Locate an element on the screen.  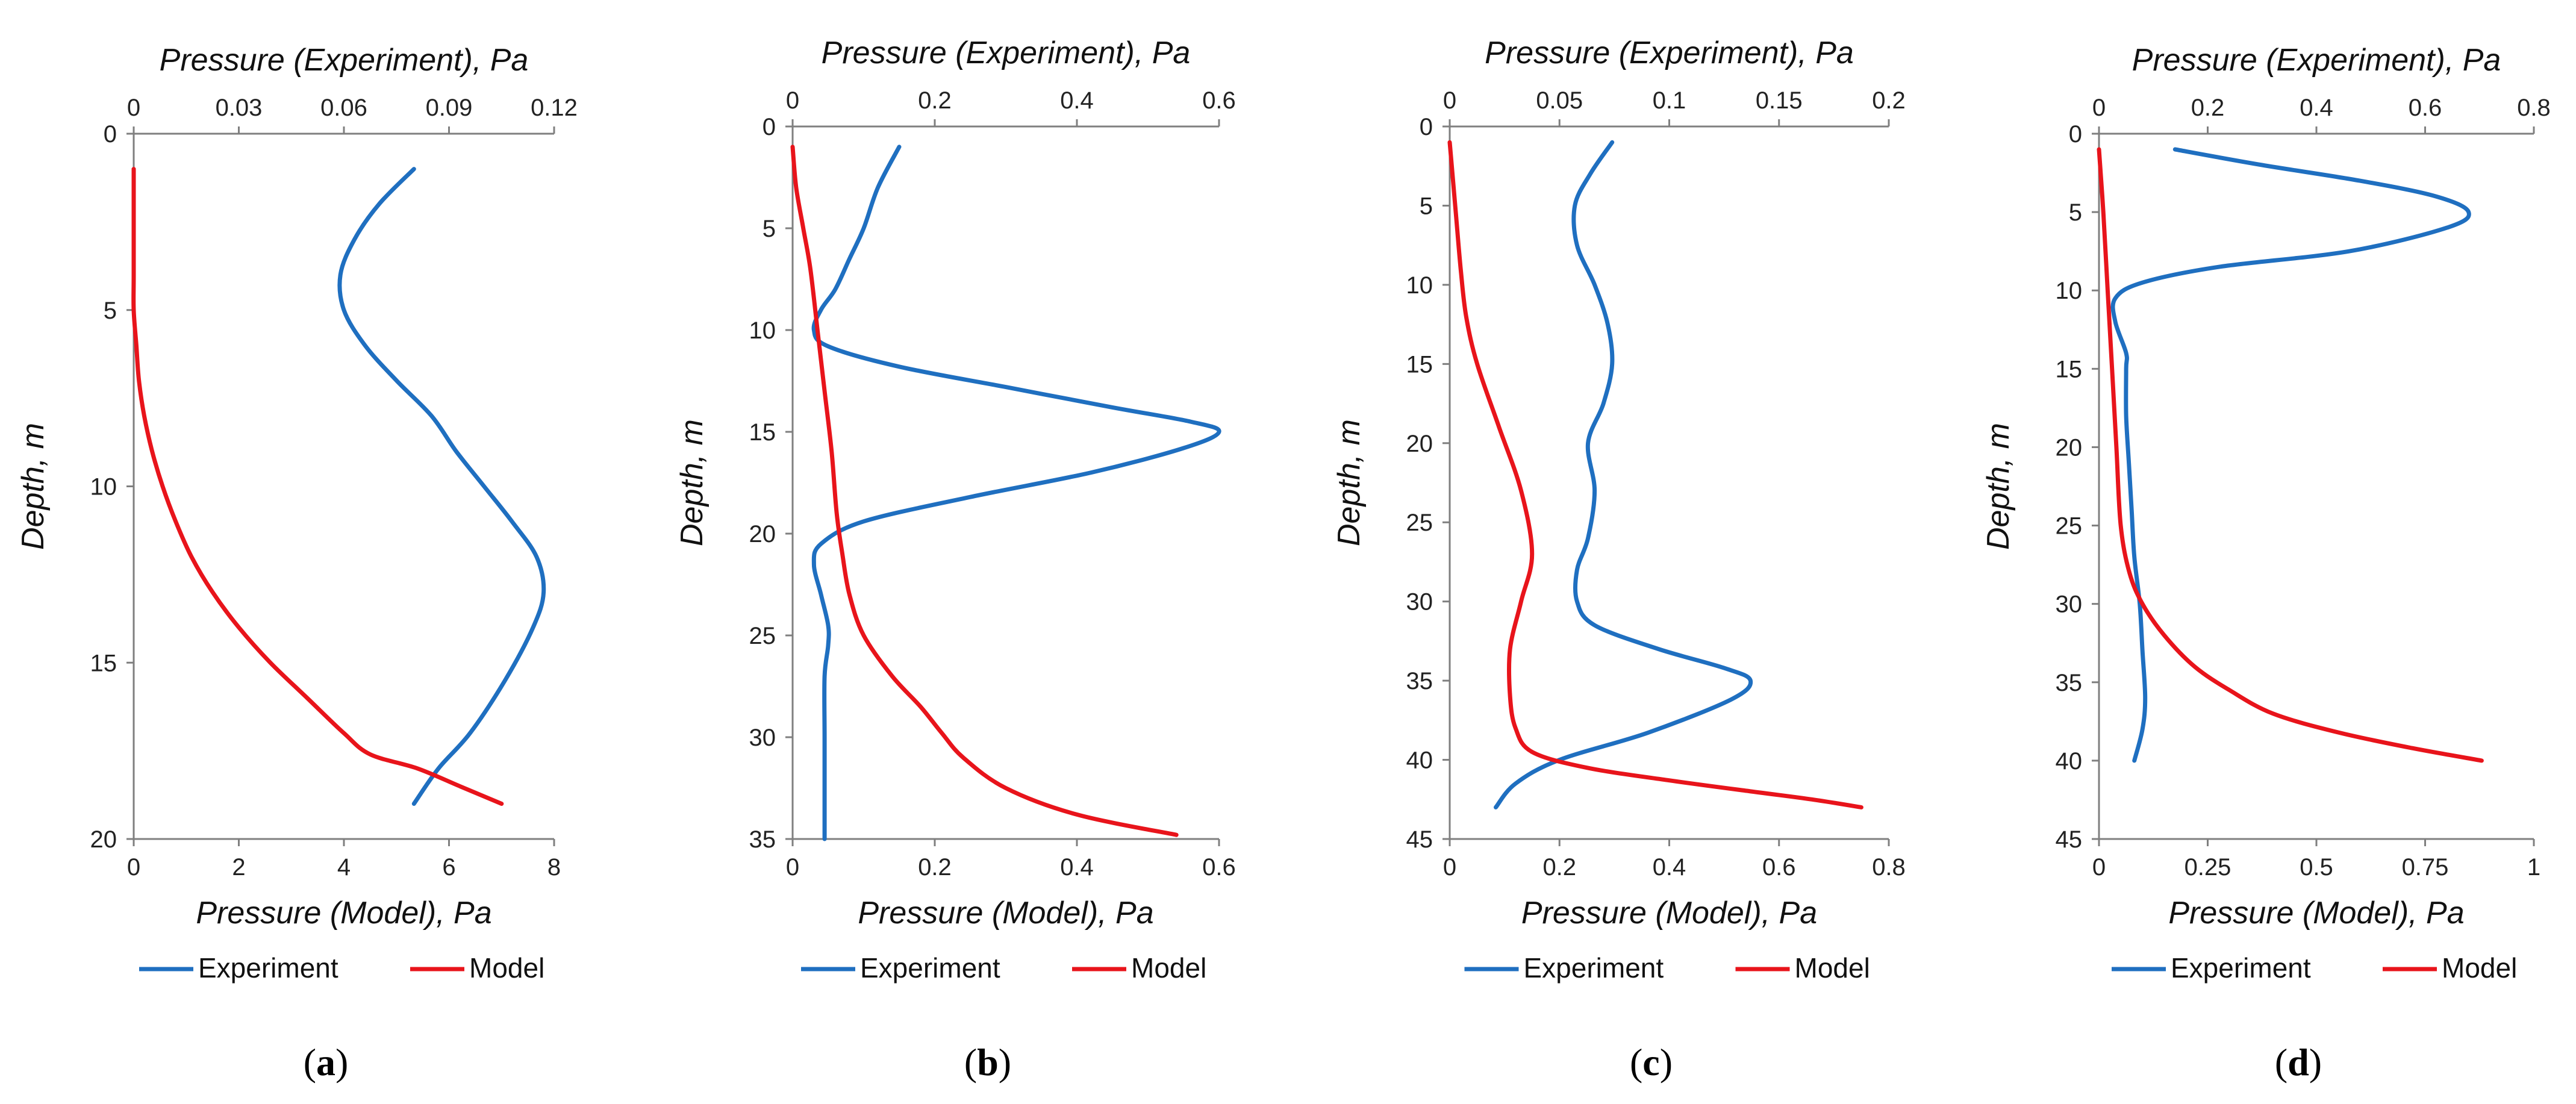
top-tick-label: 0.8 is located at coordinates (2534, 108).